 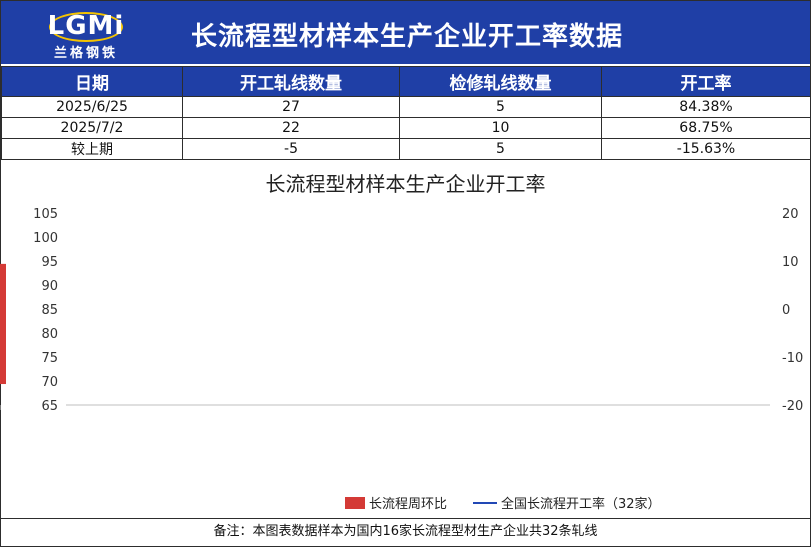 What do you see at coordinates (485, 502) in the screenshot?
I see `legend-line-swatch` at bounding box center [485, 502].